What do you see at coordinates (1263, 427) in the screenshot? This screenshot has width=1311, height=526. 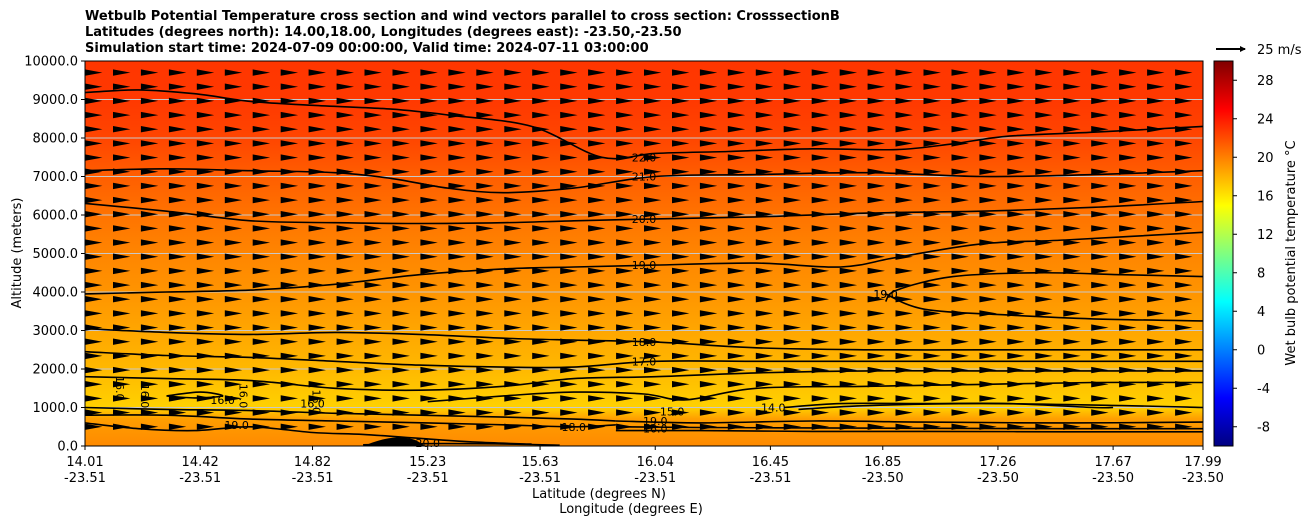 I see `colorbar-tick-label: -8` at bounding box center [1263, 427].